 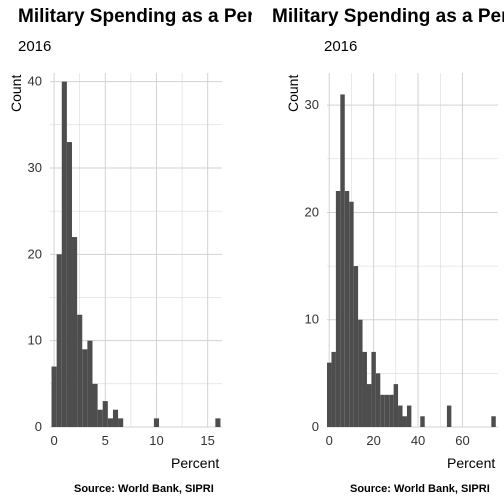 I want to click on x-tick-label: 15, so click(x=207, y=440).